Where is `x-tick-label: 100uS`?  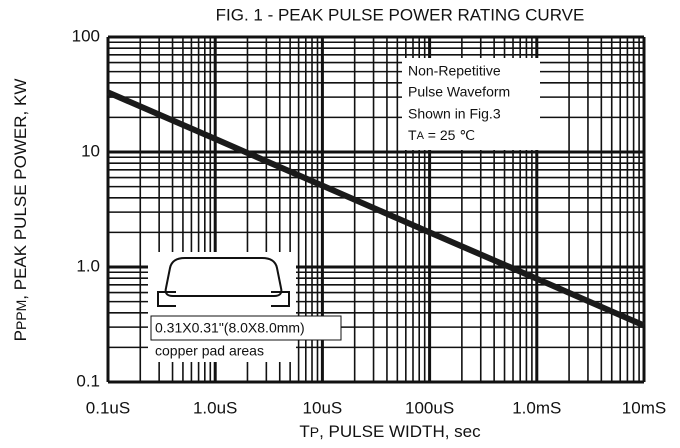
x-tick-label: 100uS is located at coordinates (429, 407).